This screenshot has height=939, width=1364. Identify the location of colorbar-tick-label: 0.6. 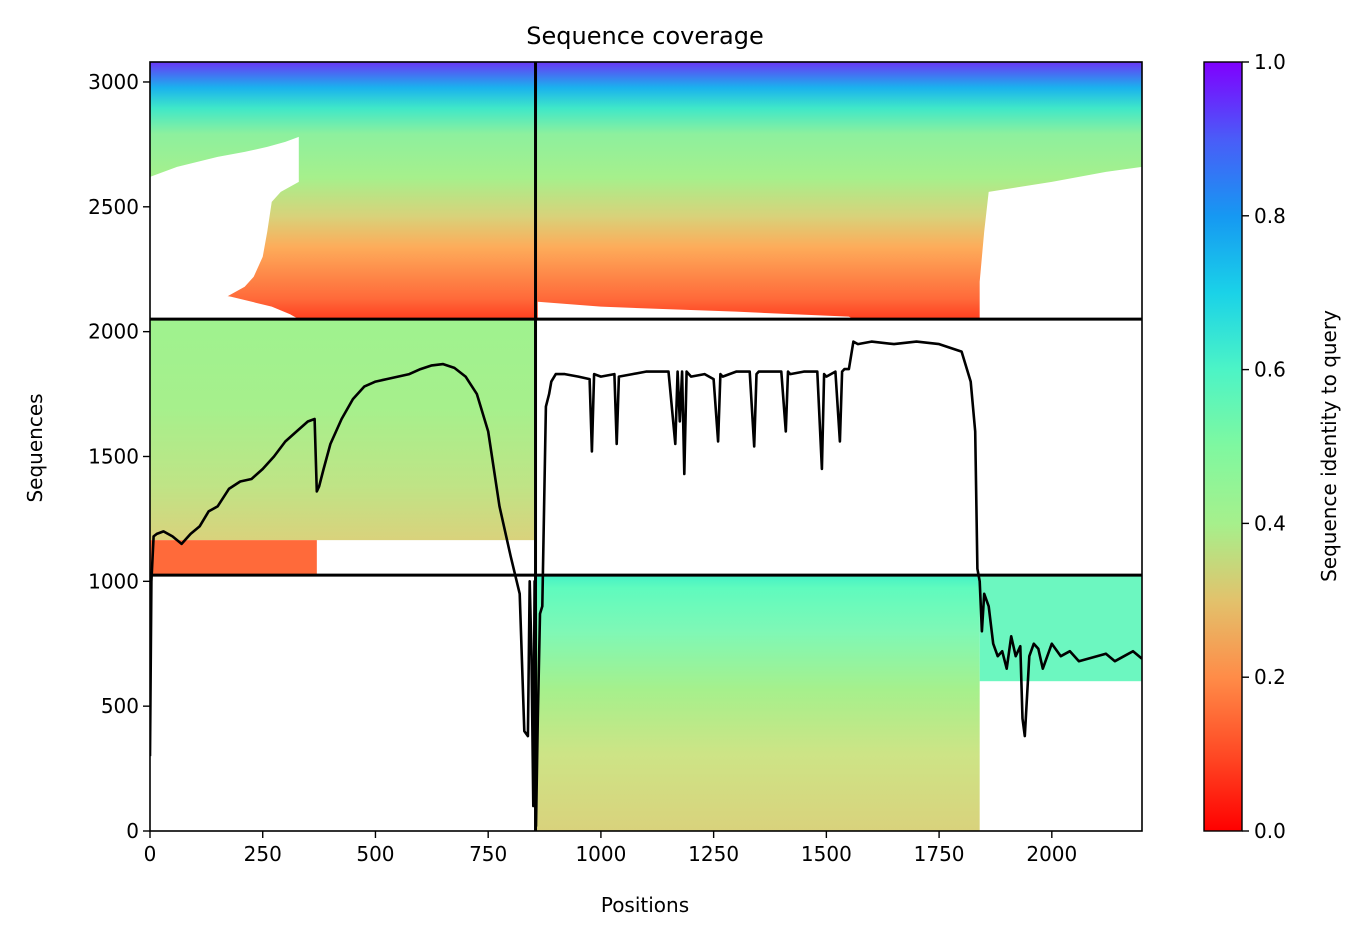
(1270, 370).